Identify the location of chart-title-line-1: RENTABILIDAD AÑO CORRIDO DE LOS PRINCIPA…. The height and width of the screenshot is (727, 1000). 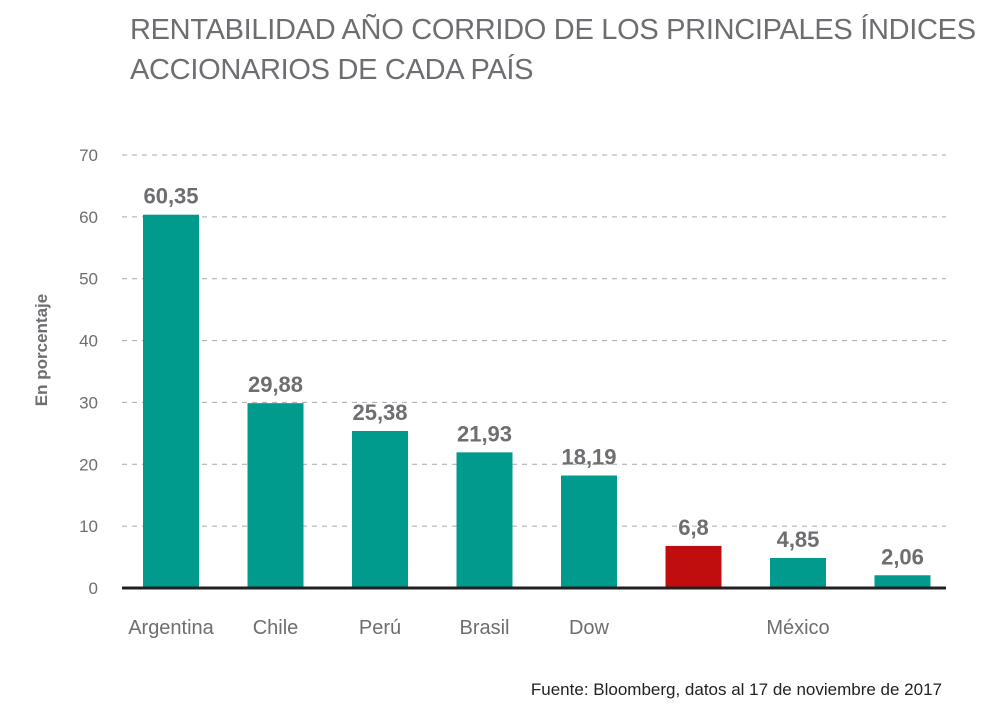
(553, 30).